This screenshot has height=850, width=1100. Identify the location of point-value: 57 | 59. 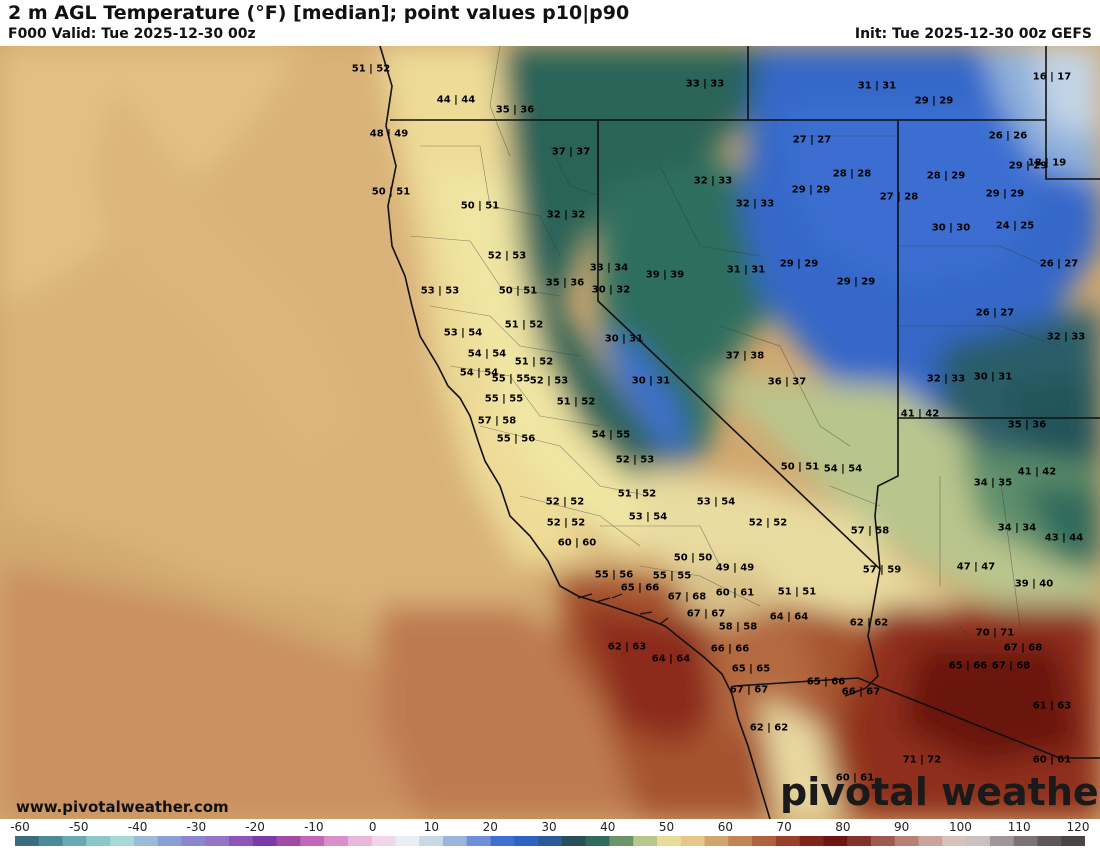
(882, 570).